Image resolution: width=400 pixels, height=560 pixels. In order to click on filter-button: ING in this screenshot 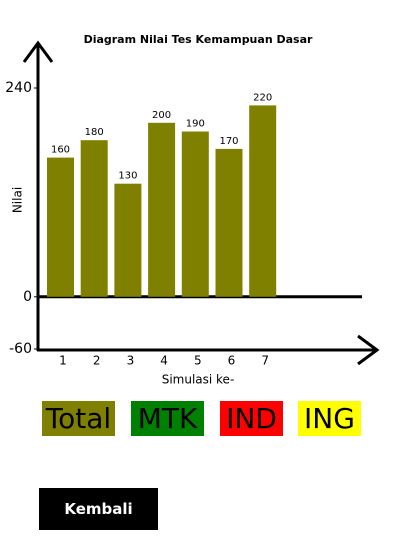, I will do `click(329, 418)`.